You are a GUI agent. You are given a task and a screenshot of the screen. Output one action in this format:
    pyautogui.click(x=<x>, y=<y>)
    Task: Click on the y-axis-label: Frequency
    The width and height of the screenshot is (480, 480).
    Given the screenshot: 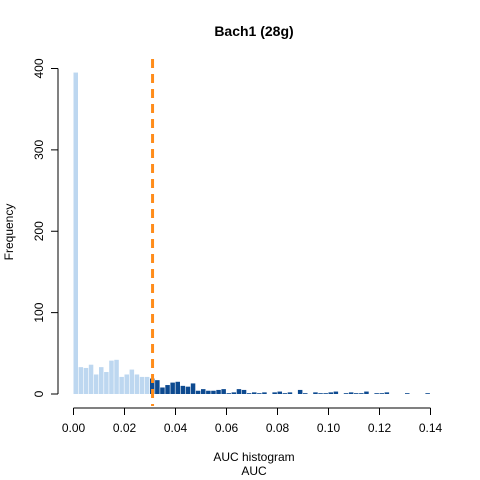 What is the action you would take?
    pyautogui.click(x=9, y=232)
    